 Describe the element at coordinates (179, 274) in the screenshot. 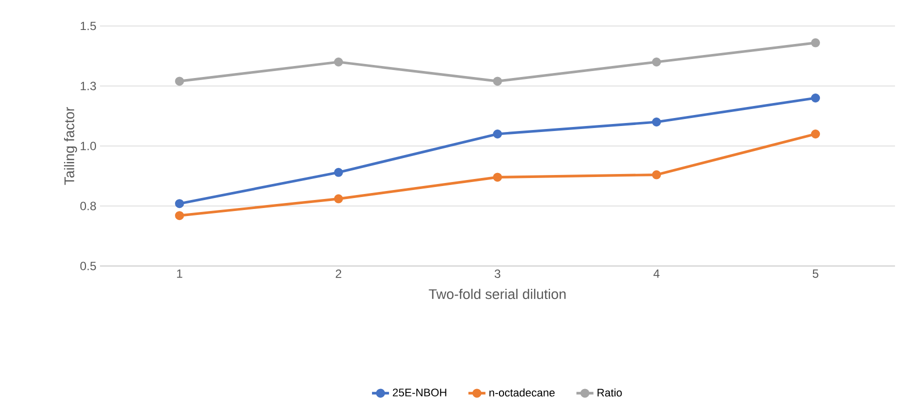

I see `x-tick-label: 1` at that location.